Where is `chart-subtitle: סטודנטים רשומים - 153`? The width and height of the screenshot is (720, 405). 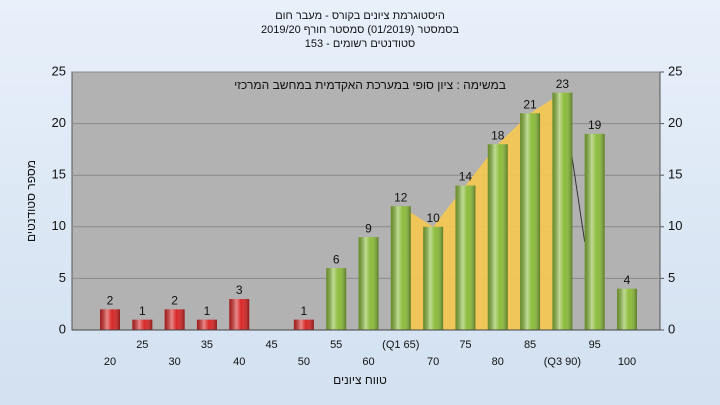
chart-subtitle: סטודנטים רשומים - 153 is located at coordinates (360, 44).